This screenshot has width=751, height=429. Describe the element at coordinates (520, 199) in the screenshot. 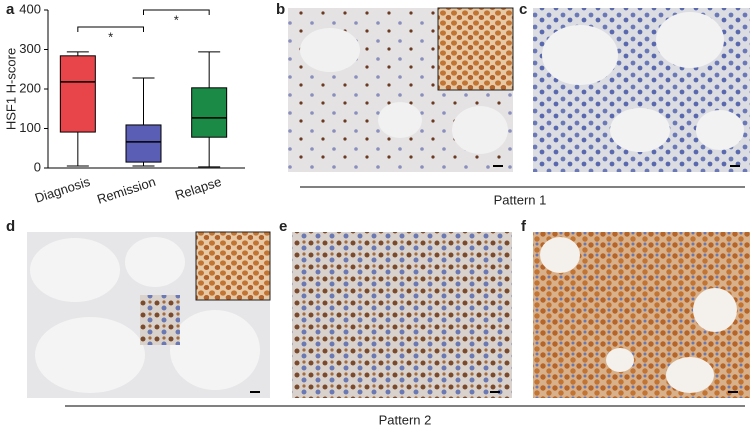

I see `pattern-label: Pattern 1` at that location.